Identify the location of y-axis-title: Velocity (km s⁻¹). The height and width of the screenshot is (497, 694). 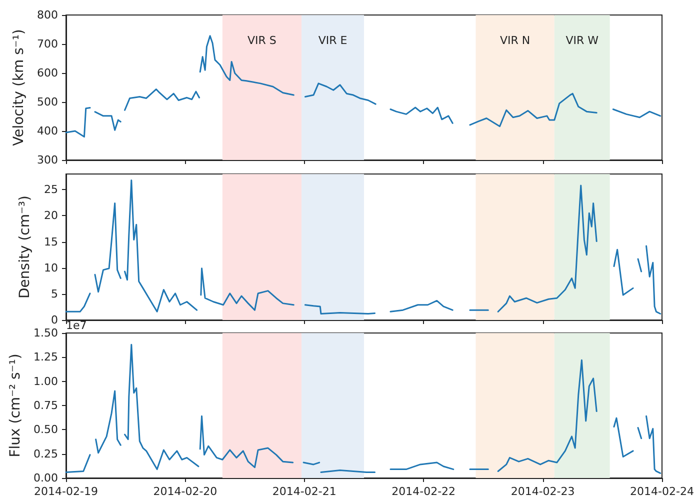
(19, 87).